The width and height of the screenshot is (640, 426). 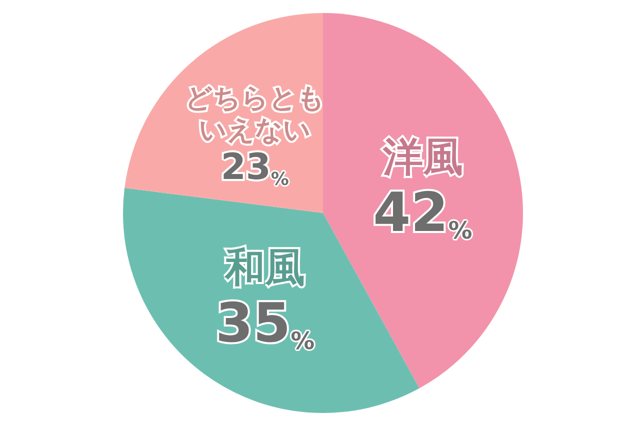 I want to click on data-label: 23%, so click(x=254, y=168).